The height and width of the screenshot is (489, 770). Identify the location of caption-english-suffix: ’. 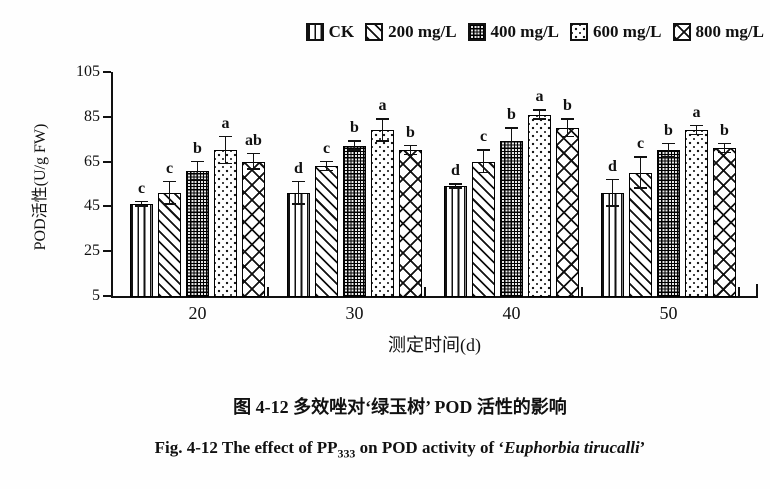
(642, 447).